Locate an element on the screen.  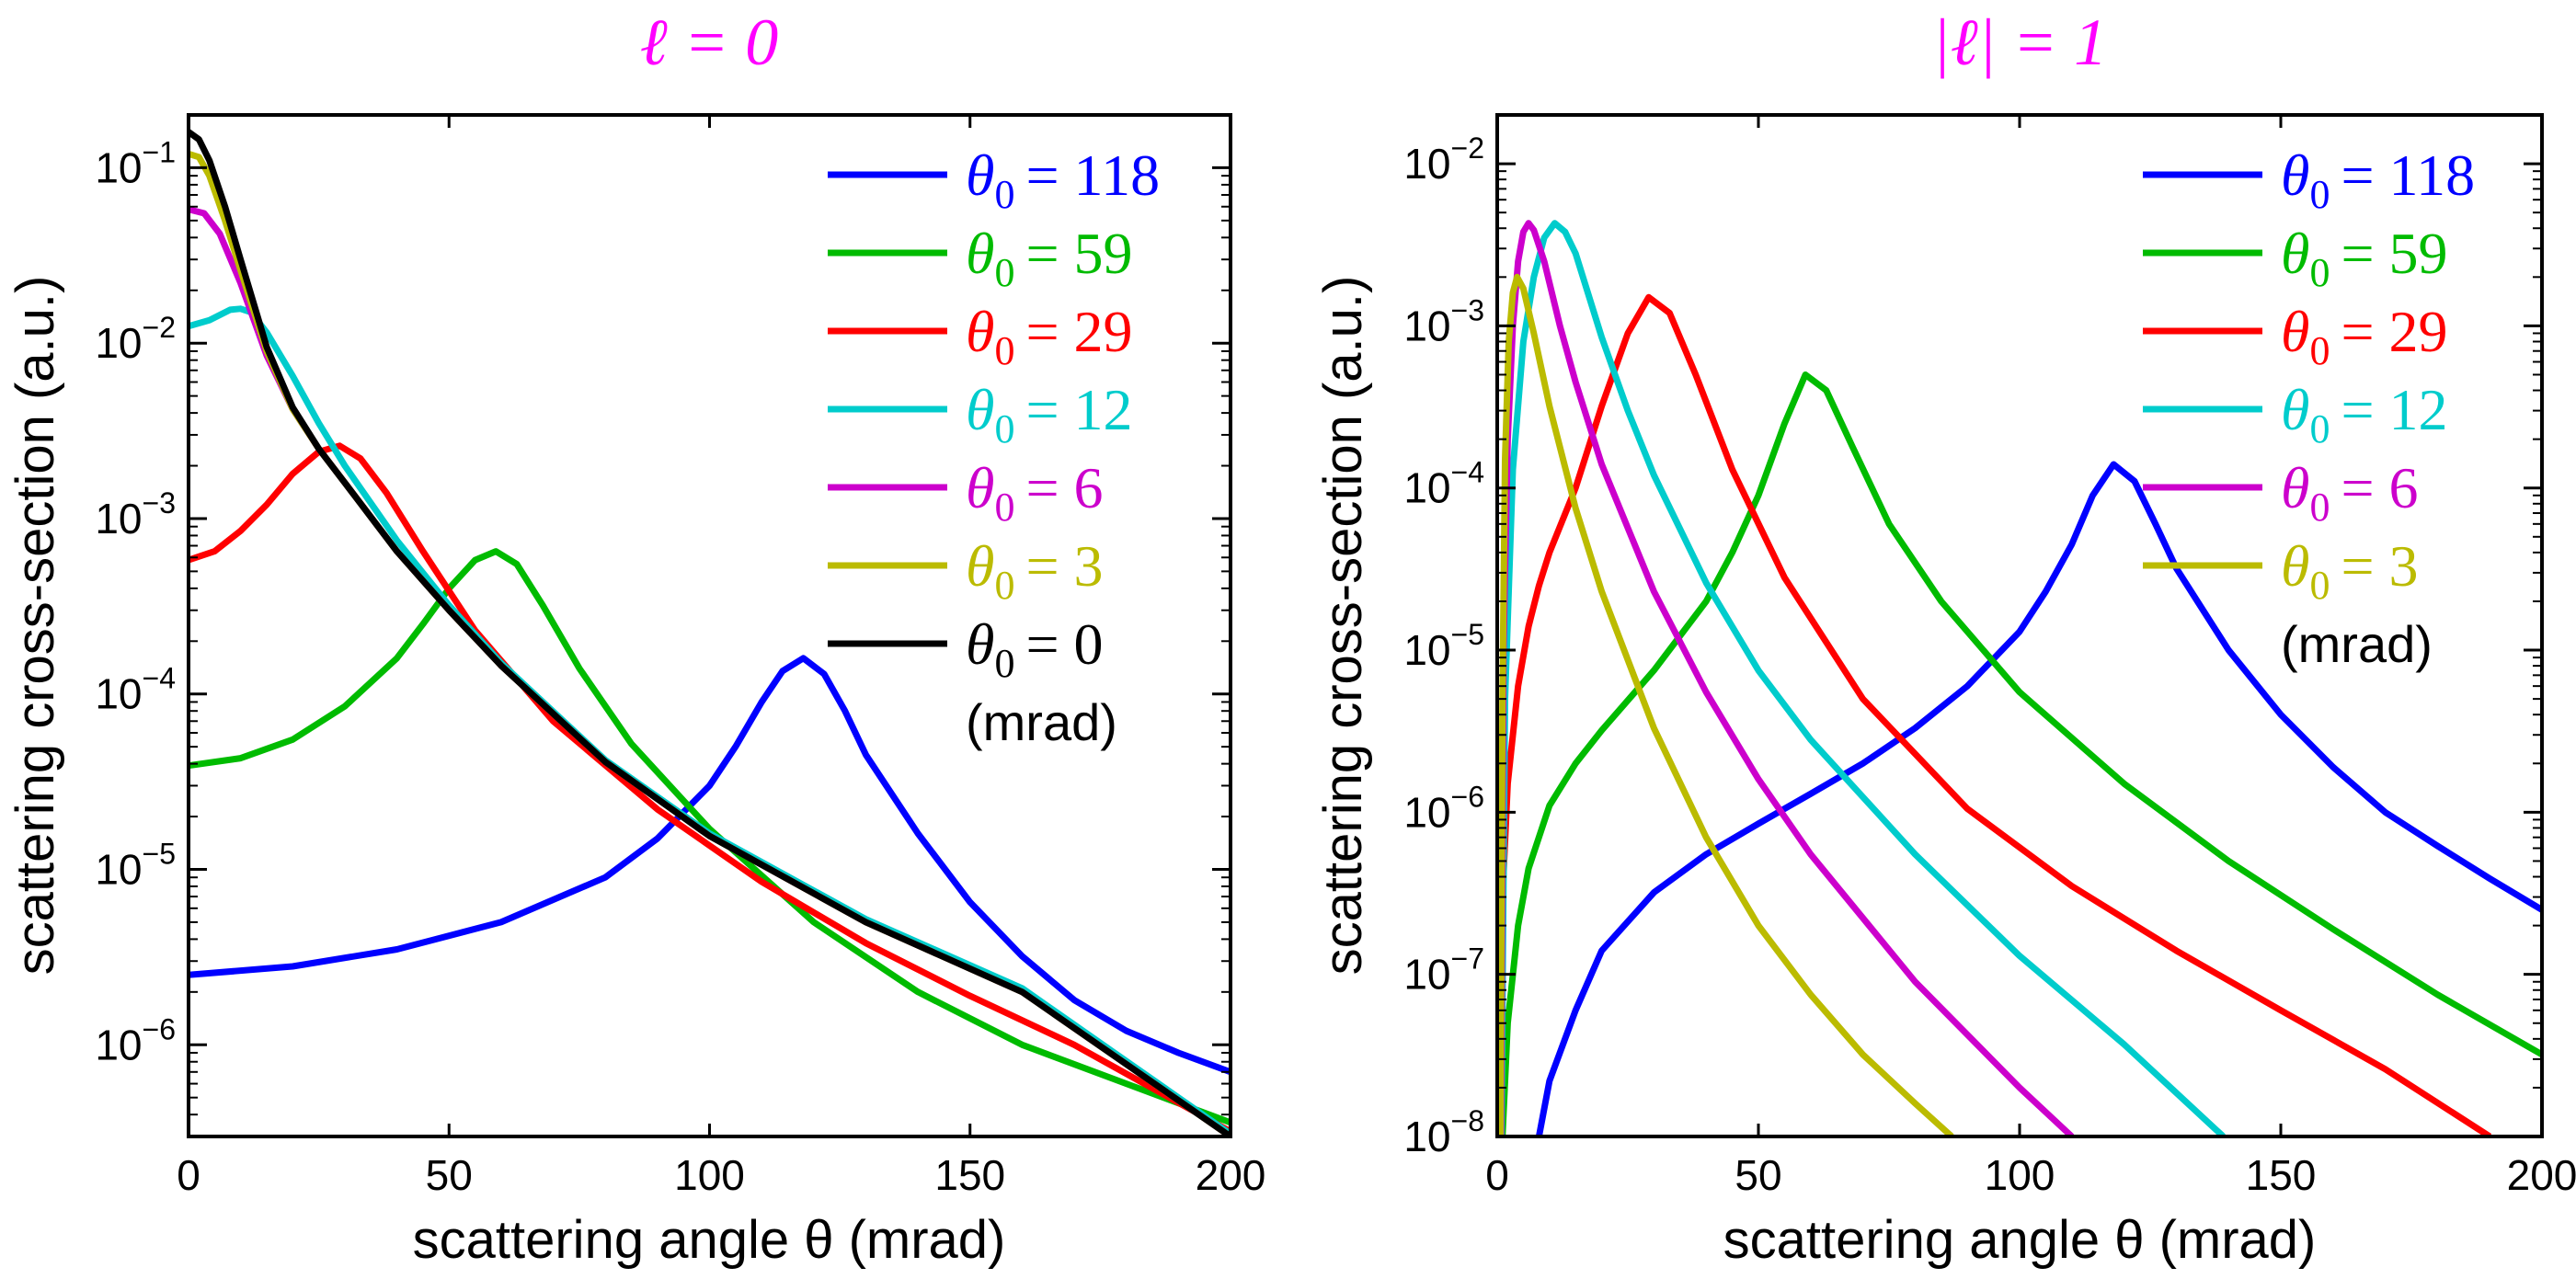
right-y-tick-label: 10⁻⁸ is located at coordinates (1443, 1132).